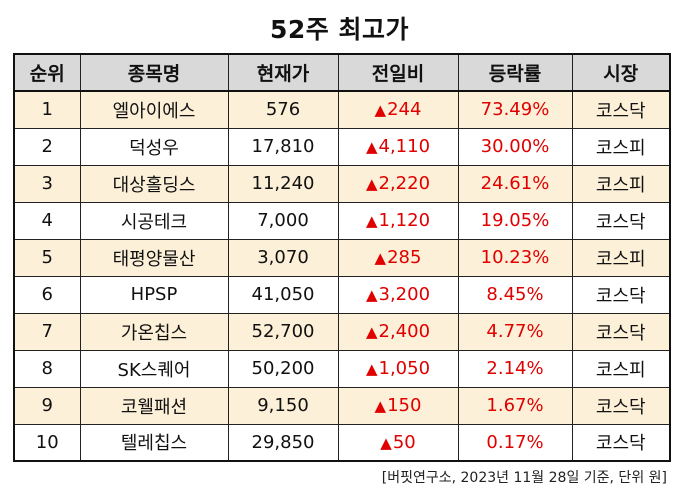 This screenshot has width=679, height=496. I want to click on change-cell: ▲2,220, so click(398, 183).